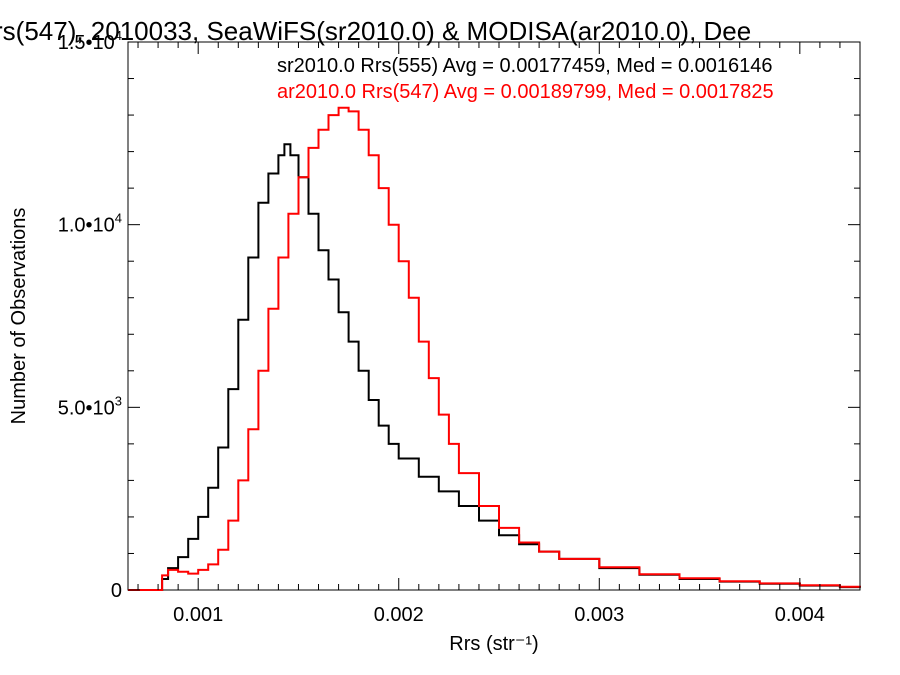 The width and height of the screenshot is (900, 675). Describe the element at coordinates (90, 406) in the screenshot. I see `y-tick-label: 5.0•103` at that location.